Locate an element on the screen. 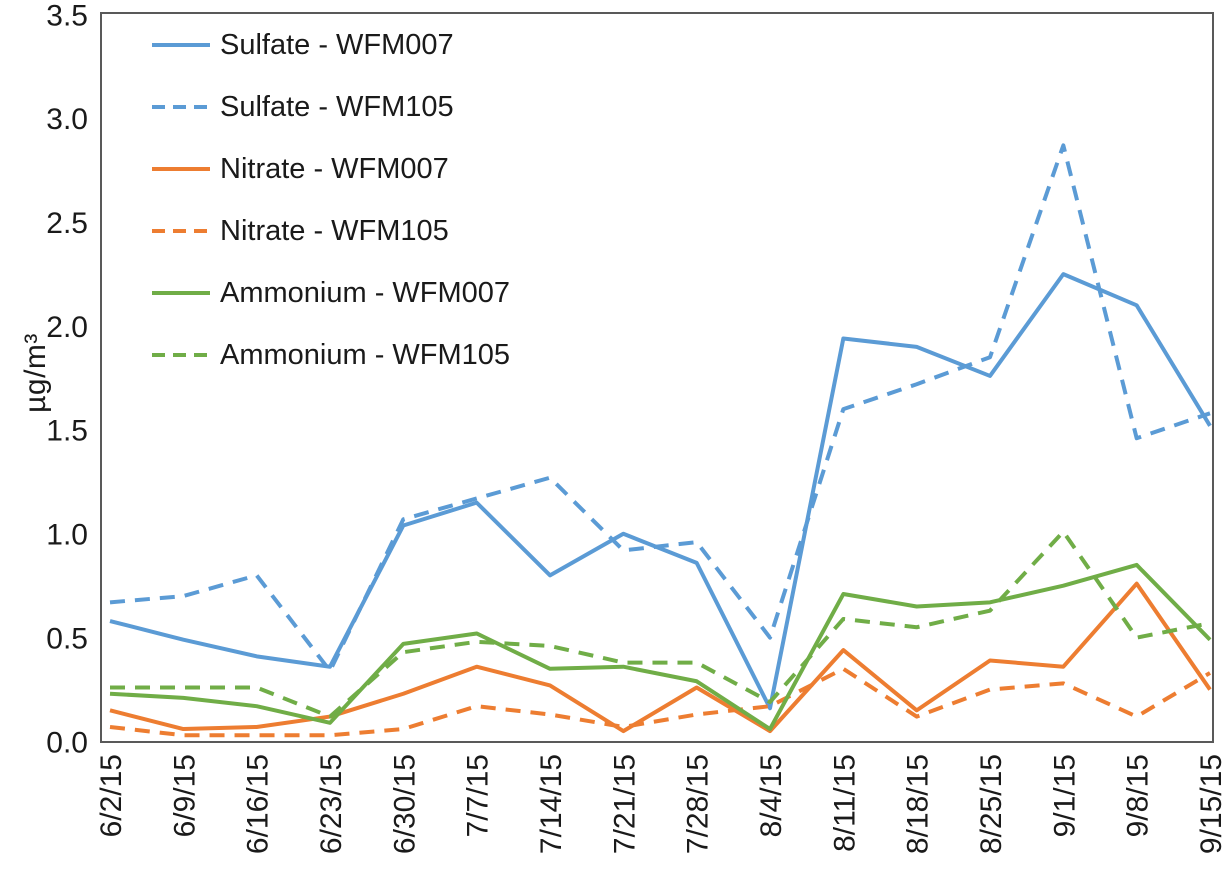  x-tick-label: 6/9/15 is located at coordinates (184, 795).